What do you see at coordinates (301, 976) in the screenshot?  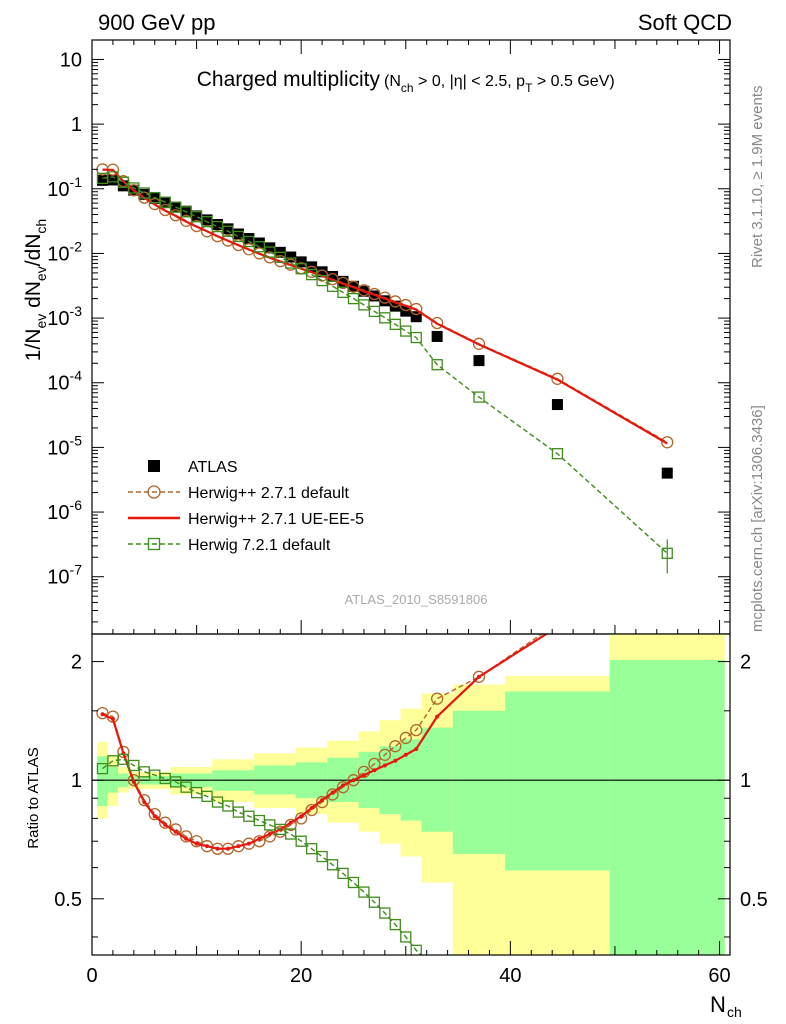 I see `x-tick-label-1: 20` at bounding box center [301, 976].